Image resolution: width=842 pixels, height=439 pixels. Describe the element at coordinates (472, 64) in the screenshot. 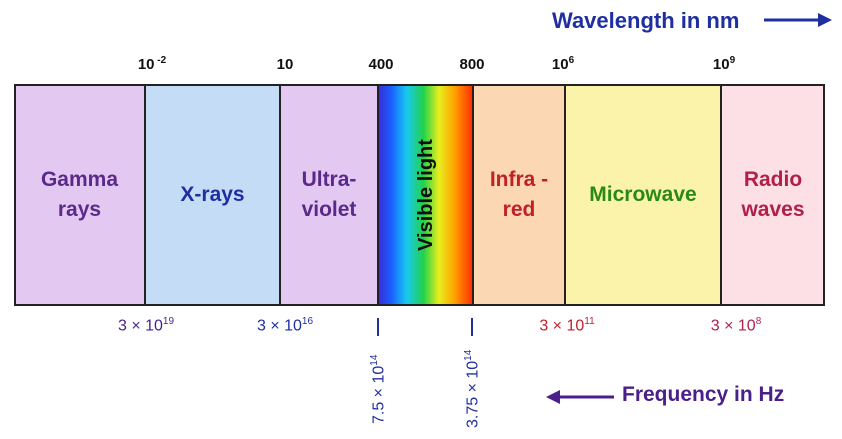

I see `wavelength-tick-visible-ir: 800` at that location.